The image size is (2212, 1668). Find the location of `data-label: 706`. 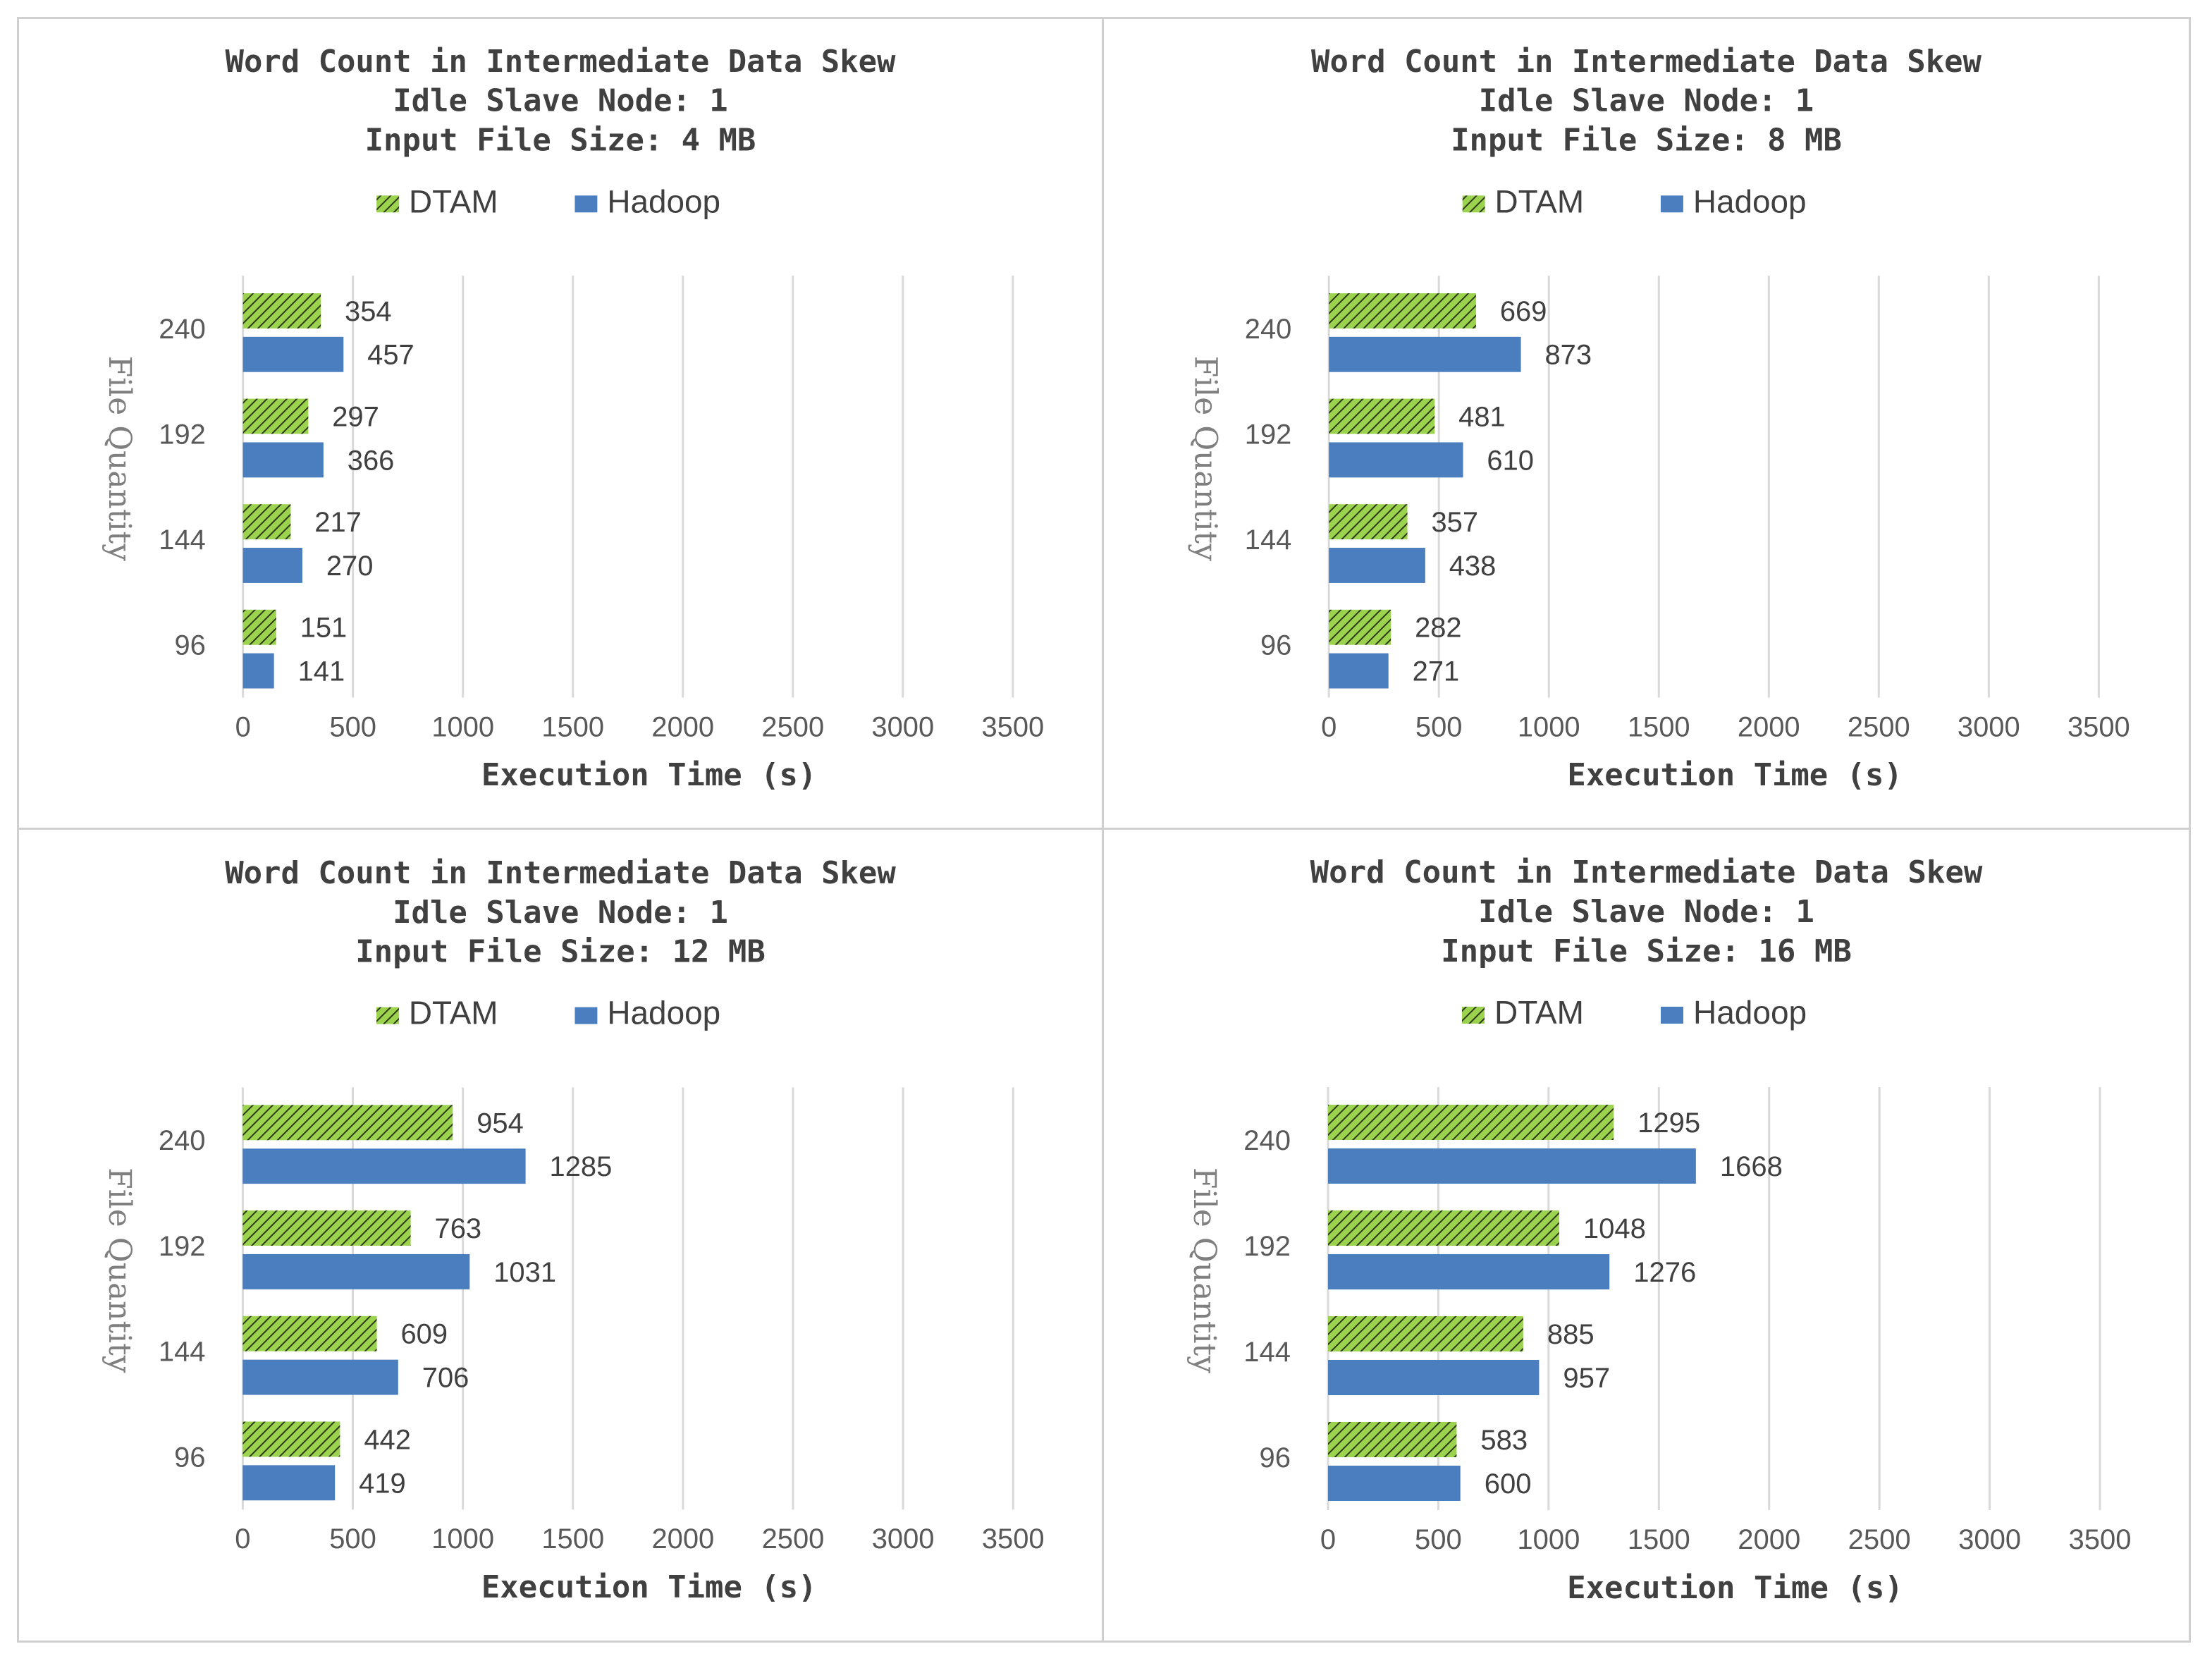

data-label: 706 is located at coordinates (445, 1379).